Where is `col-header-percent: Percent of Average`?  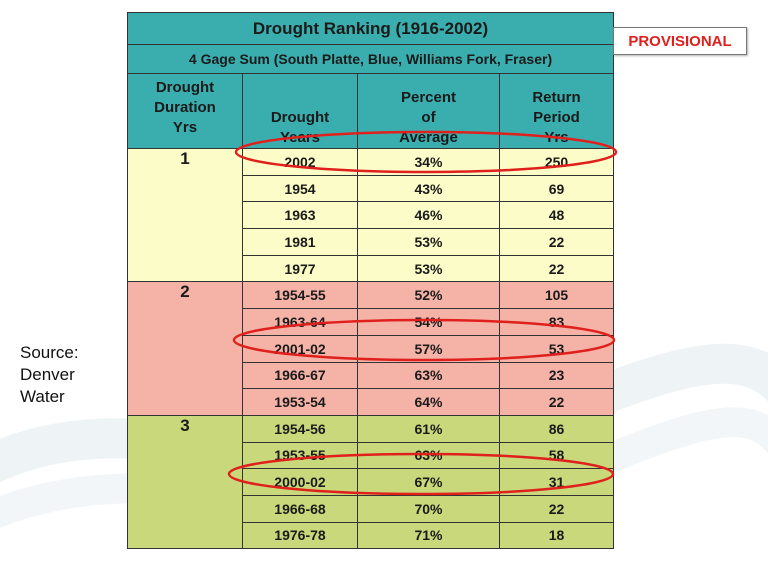
col-header-percent: Percent of Average is located at coordinates (428, 111).